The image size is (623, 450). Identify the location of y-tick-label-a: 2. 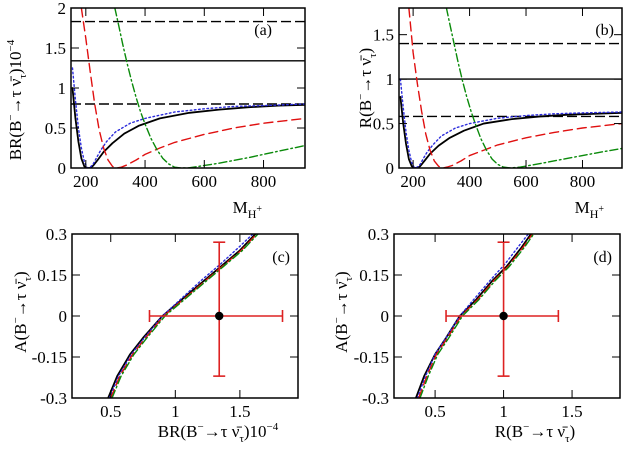
(62, 9).